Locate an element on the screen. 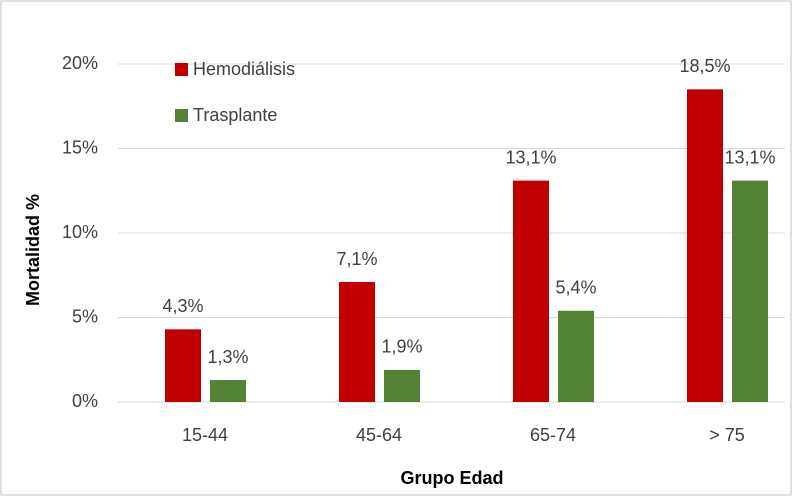 This screenshot has width=794, height=502. data-label: 4,3% is located at coordinates (182, 306).